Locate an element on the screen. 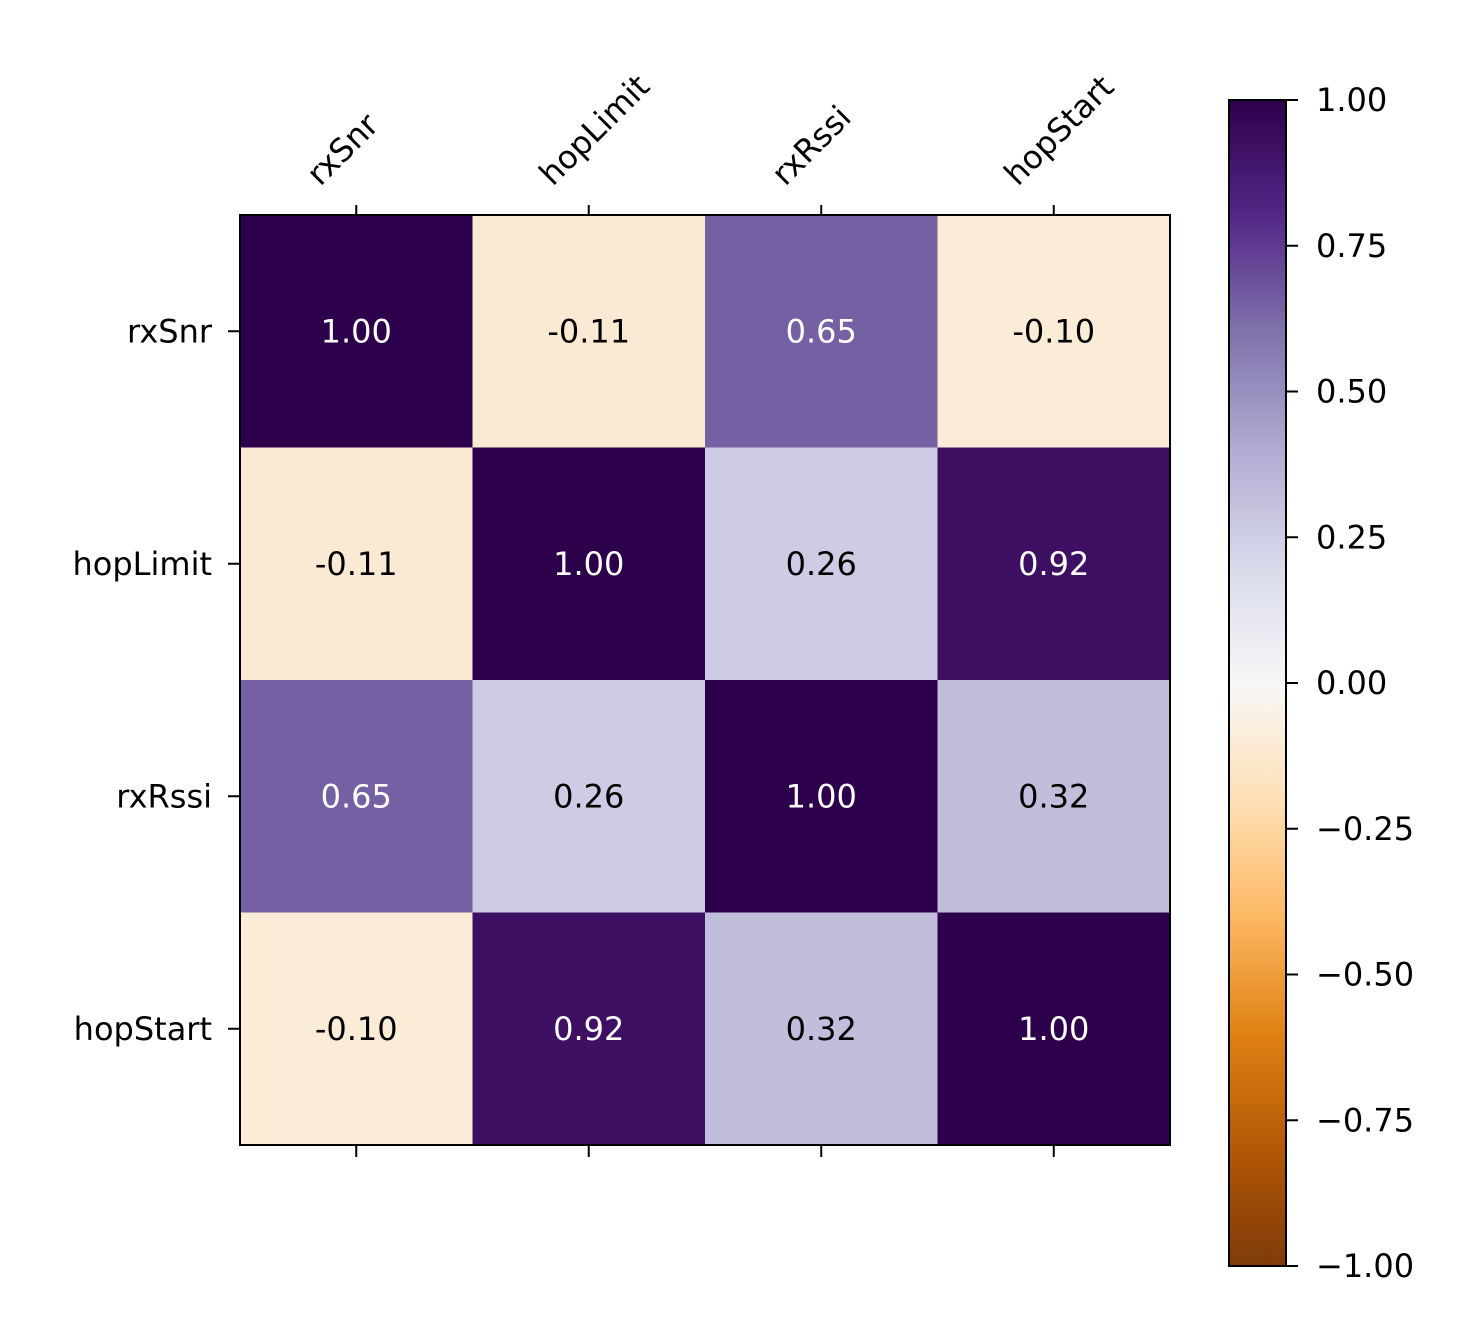 This screenshot has width=1473, height=1318. colorbar-tick-label: 0.75 is located at coordinates (1351, 246).